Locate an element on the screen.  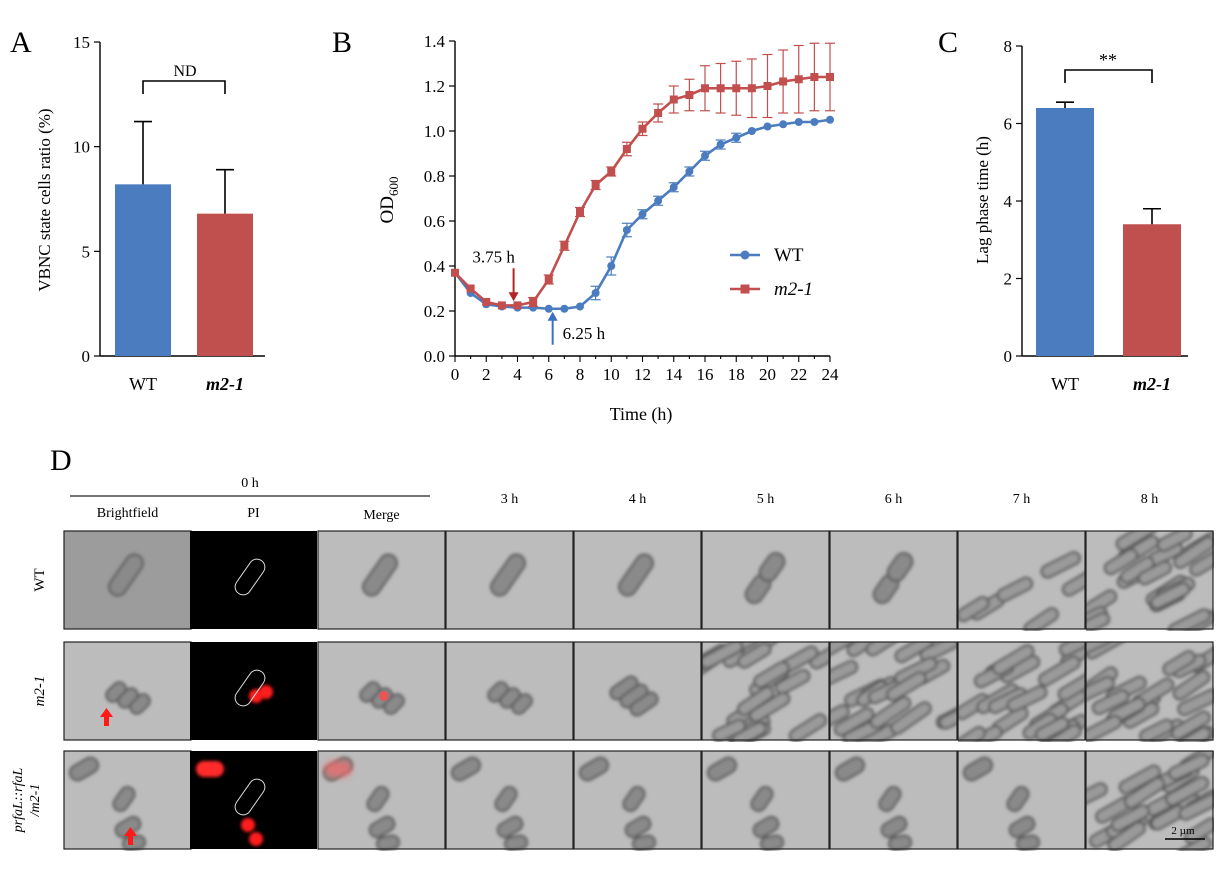
micrograph-column-headers: Brightfield PI Merge 3 h 4 h 5 h 6 h 7 h 8 h is located at coordinates (627, 507).